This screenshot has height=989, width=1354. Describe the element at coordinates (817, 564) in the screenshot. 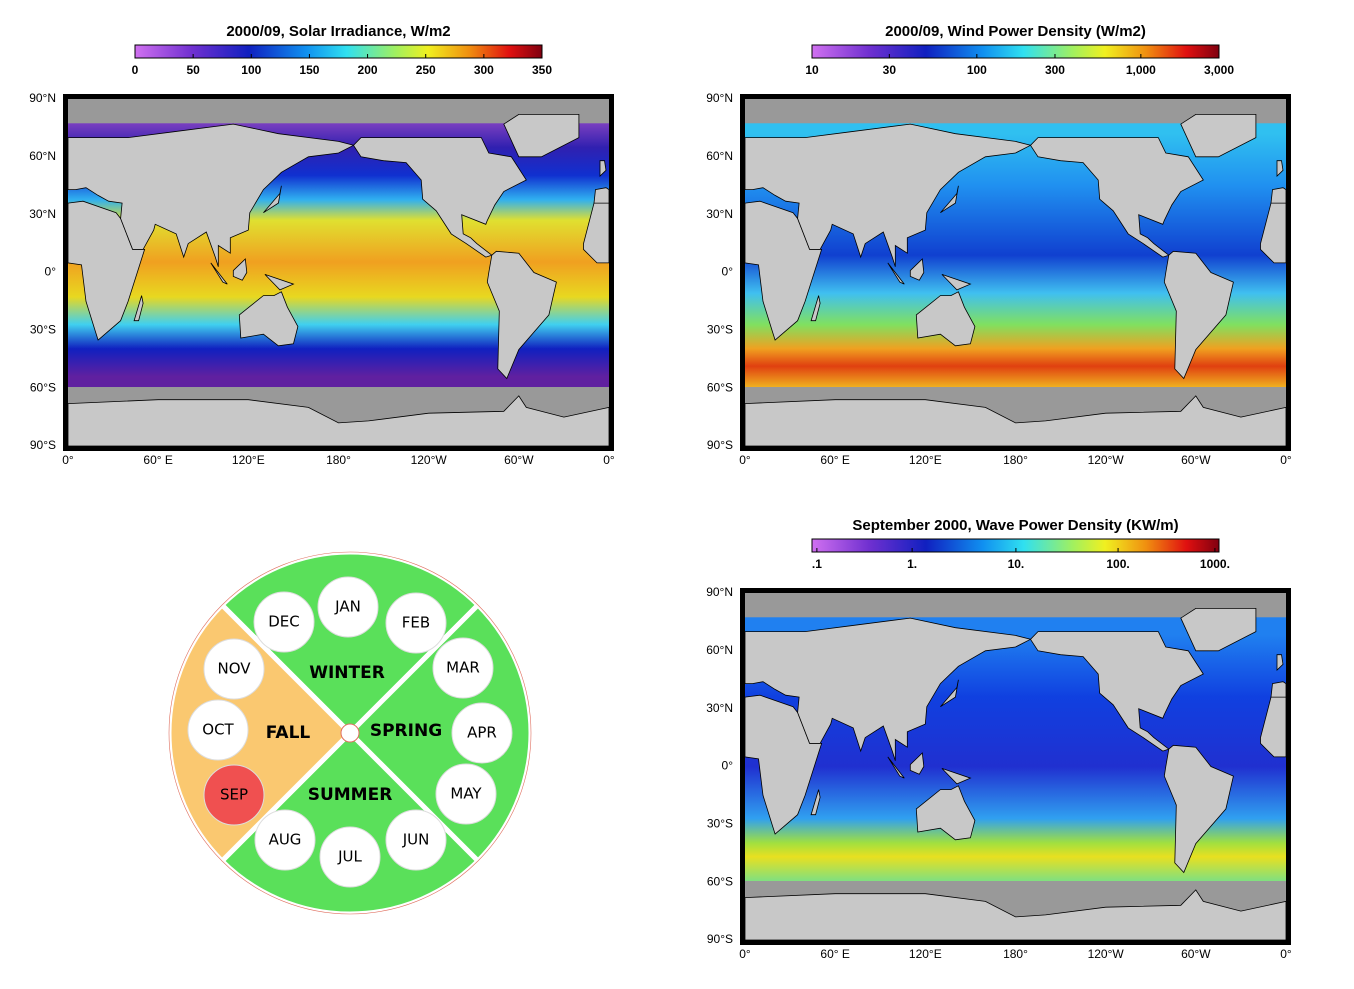

I see `colorbar-label: .1` at that location.